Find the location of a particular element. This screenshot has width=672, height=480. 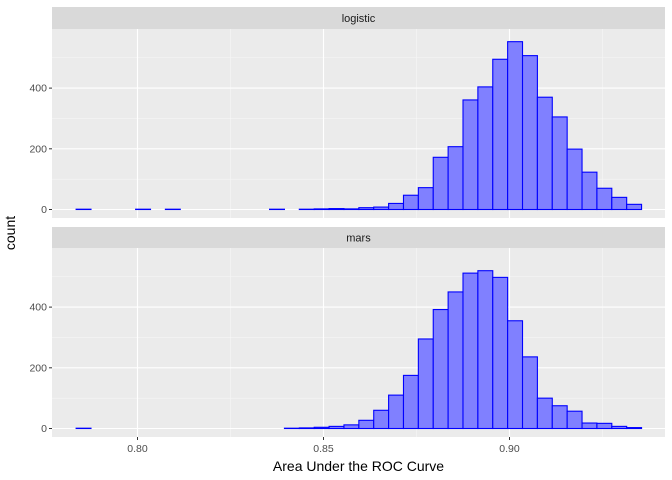

x-axis-title: Area Under the ROC Curve is located at coordinates (358, 466).